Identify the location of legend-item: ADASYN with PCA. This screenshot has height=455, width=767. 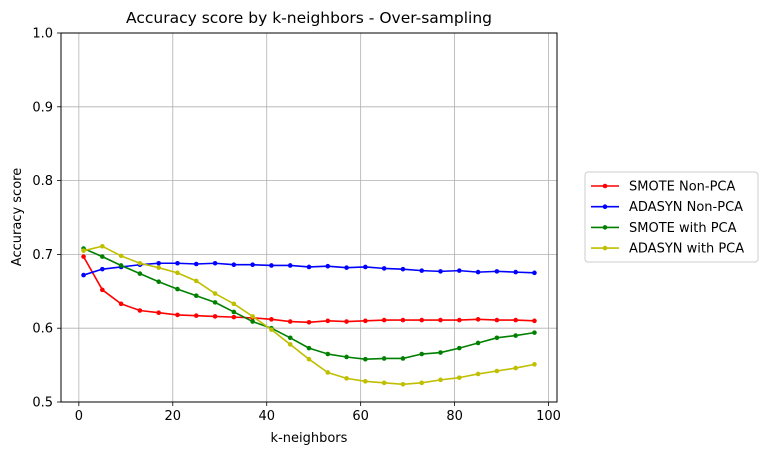
(667, 249).